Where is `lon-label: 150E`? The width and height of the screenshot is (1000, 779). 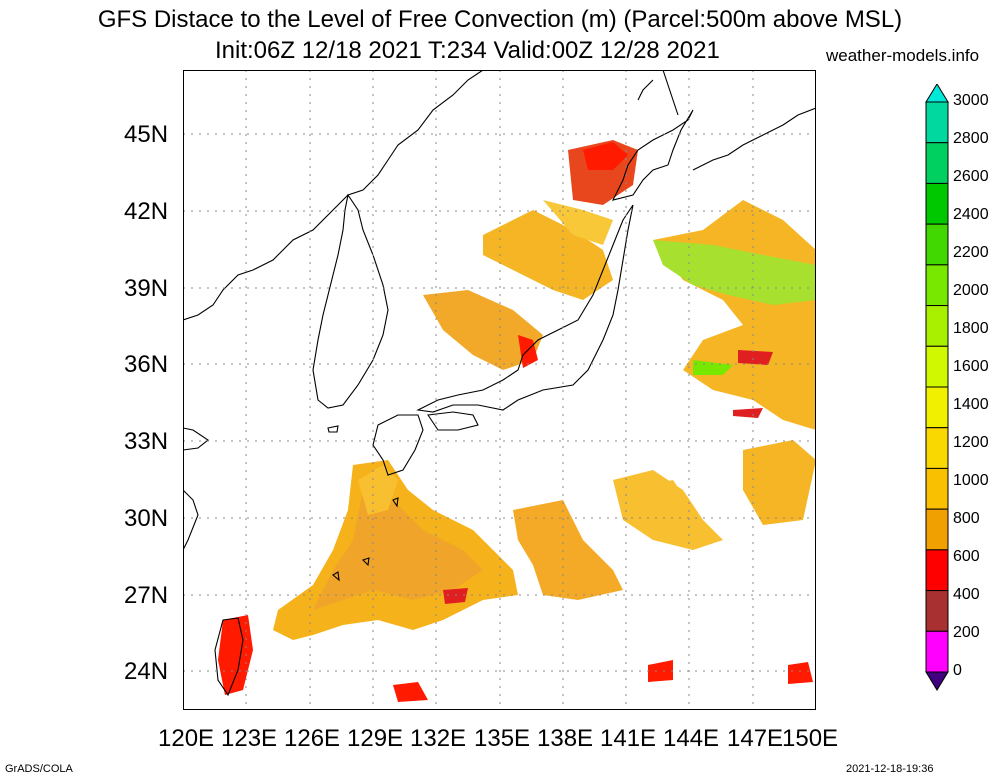 lon-label: 150E is located at coordinates (810, 738).